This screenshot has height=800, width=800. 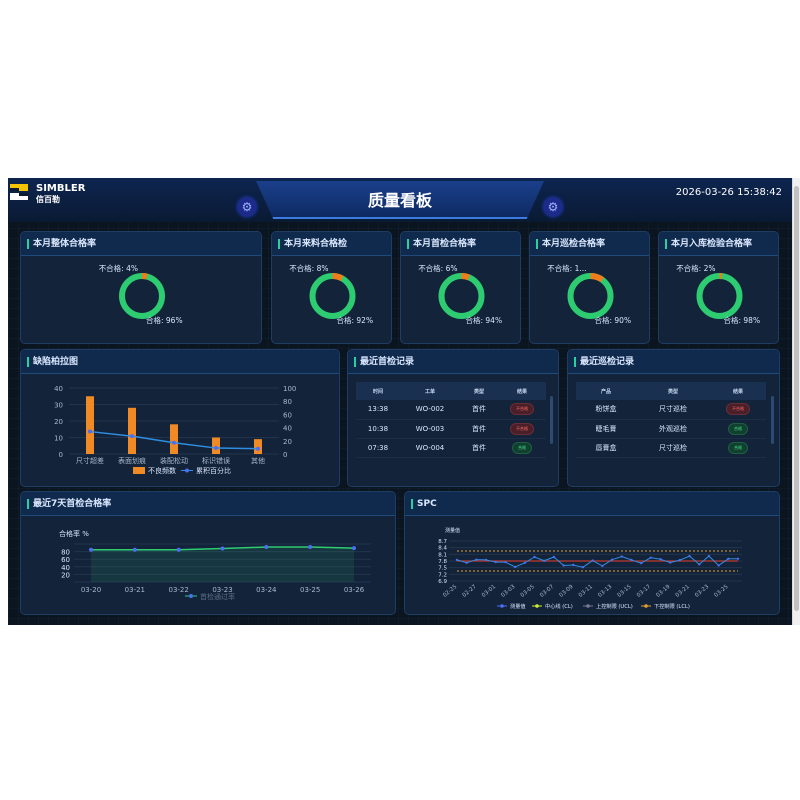 I want to click on x-tick-label: 尺寸超差, so click(x=90, y=460).